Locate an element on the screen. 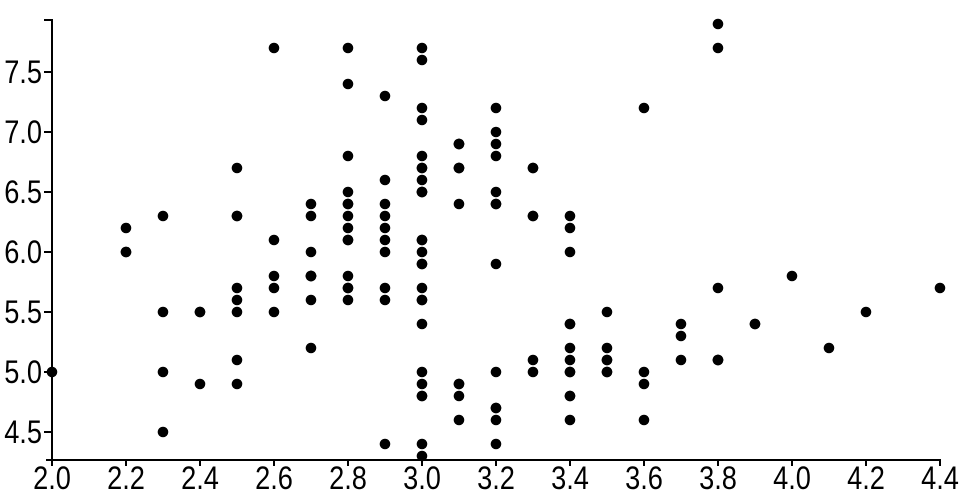  x-tick-label: 2.4 is located at coordinates (200, 479).